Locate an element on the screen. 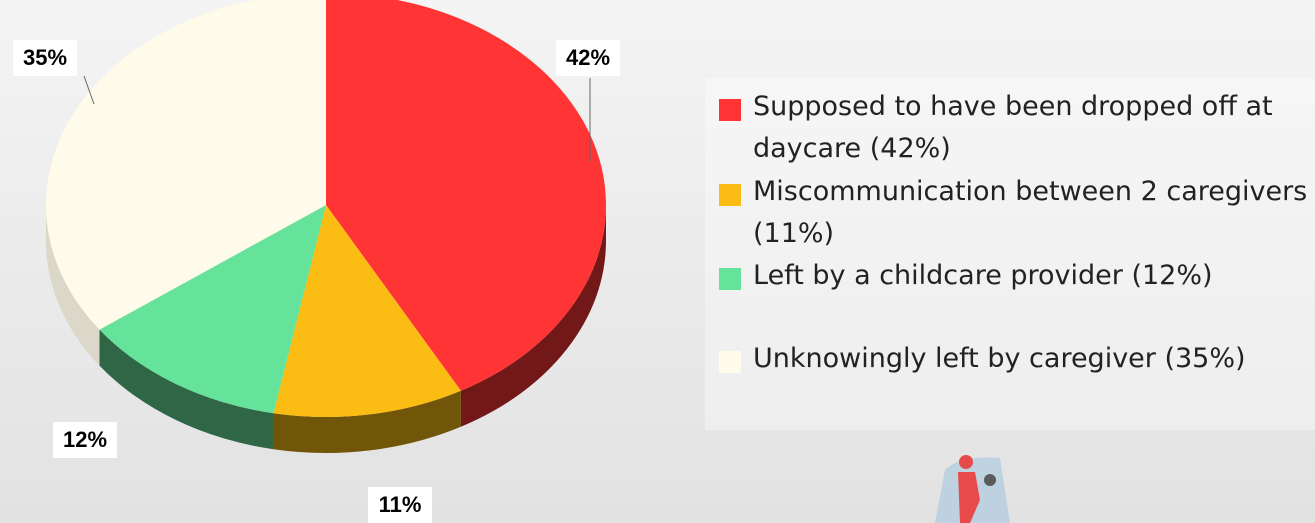 This screenshot has height=523, width=1315. logo-figure is located at coordinates (969, 497).